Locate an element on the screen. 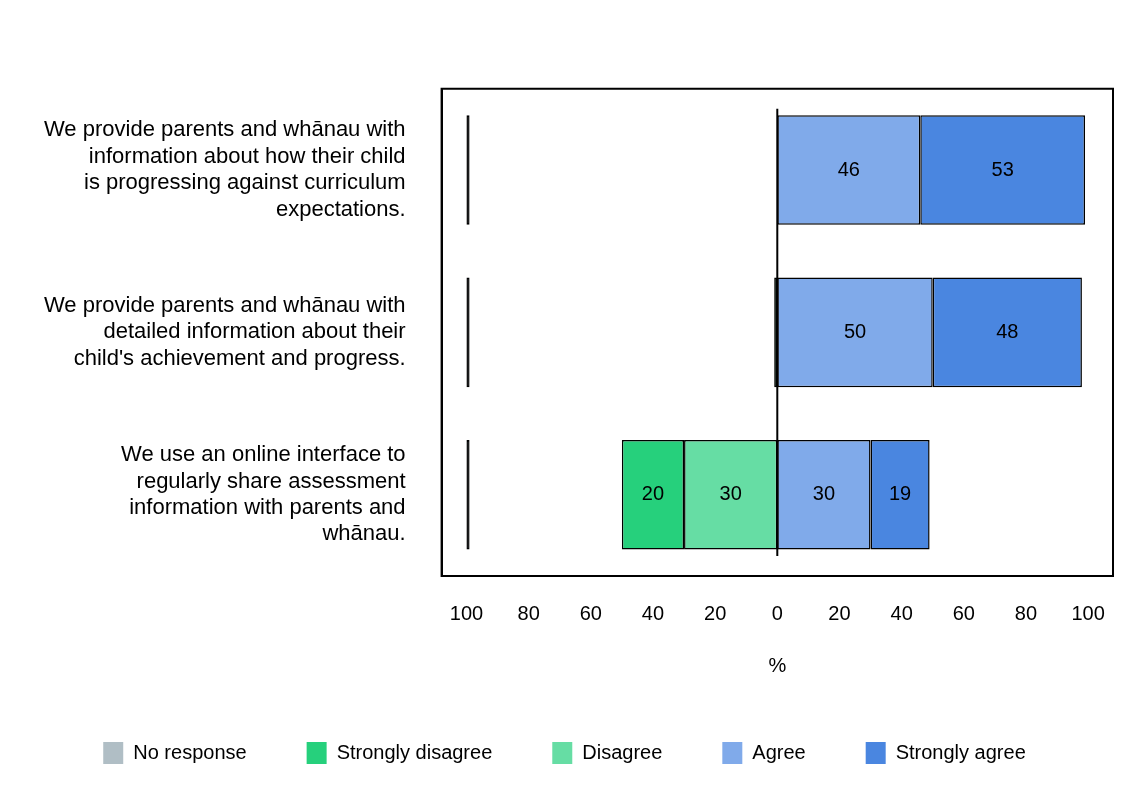 Image resolution: width=1147 pixels, height=789 pixels. legend-label: Disagree is located at coordinates (622, 751).